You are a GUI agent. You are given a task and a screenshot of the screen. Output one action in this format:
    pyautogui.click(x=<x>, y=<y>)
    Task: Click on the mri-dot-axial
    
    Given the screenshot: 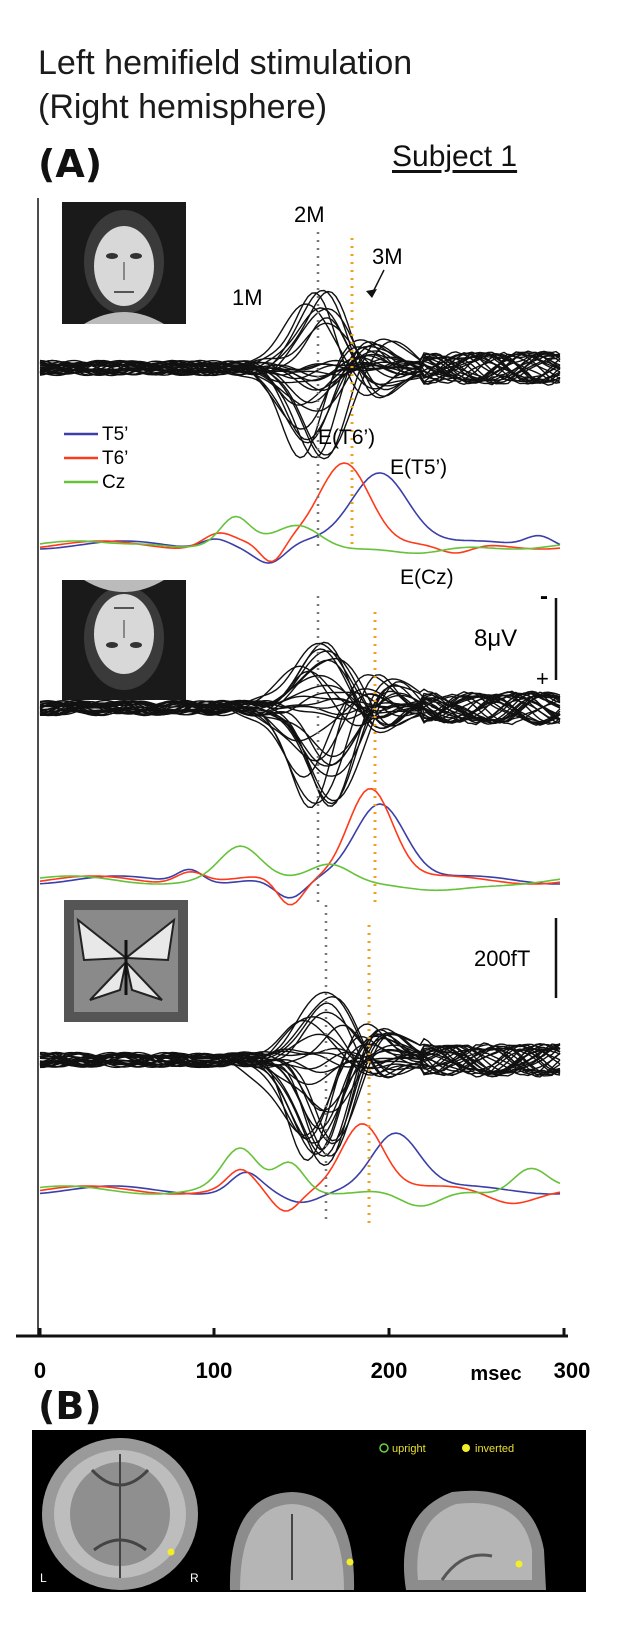 What is the action you would take?
    pyautogui.click(x=171, y=1552)
    